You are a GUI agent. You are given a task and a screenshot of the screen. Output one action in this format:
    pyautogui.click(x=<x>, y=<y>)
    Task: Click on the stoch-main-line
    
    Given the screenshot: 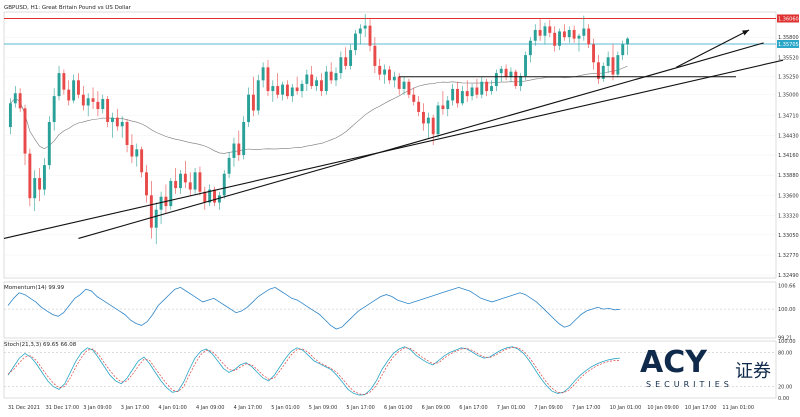 What is the action you would take?
    pyautogui.click(x=314, y=371)
    